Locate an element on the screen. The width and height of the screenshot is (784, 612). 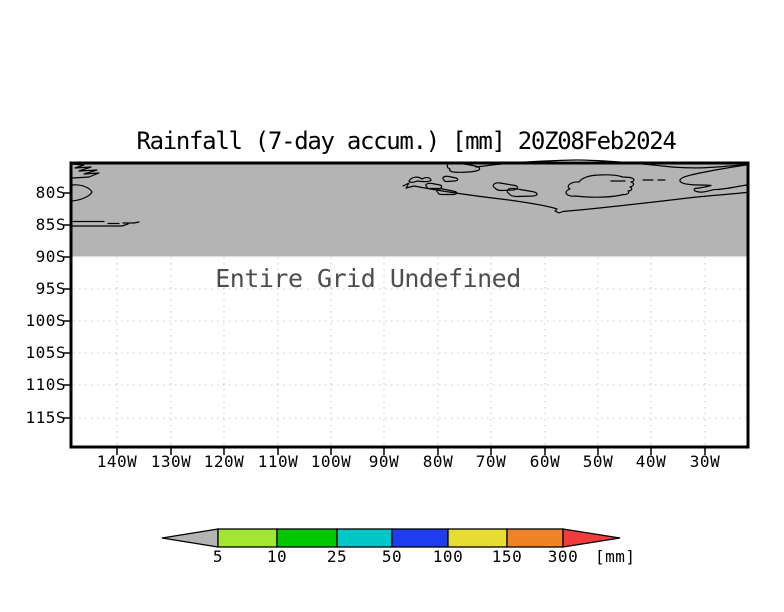
coastline-islet-squiggle is located at coordinates (420, 179).